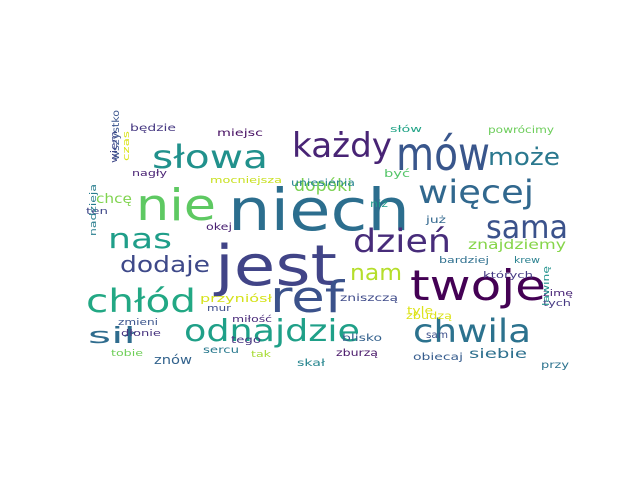  What do you see at coordinates (438, 357) in the screenshot?
I see `cloud-word-obiecaj: obiecaj` at bounding box center [438, 357].